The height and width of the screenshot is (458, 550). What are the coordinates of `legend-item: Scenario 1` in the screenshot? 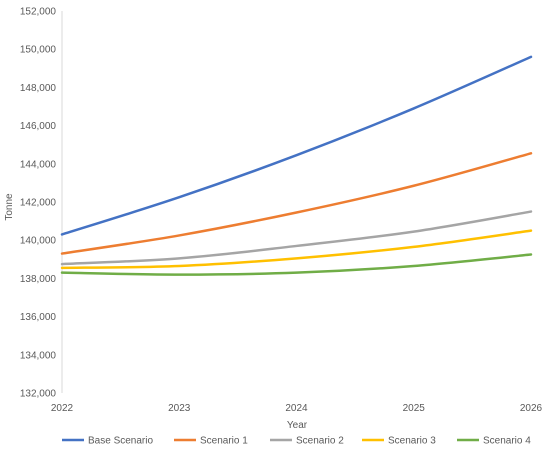 It's located at (211, 441).